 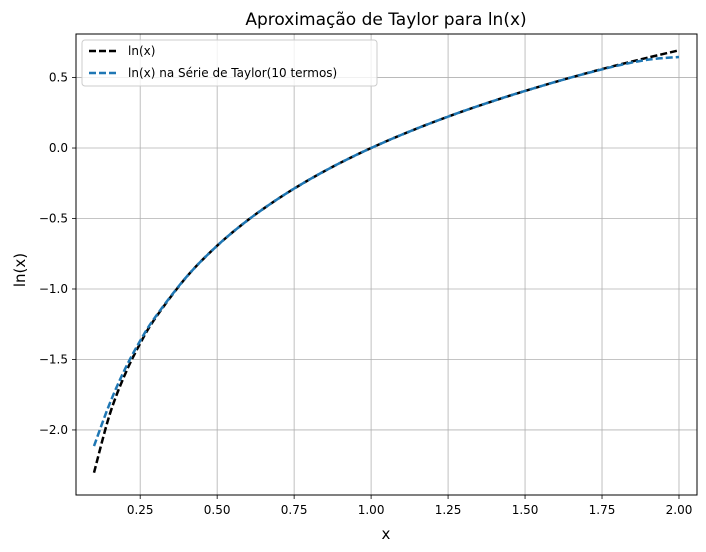 I want to click on x-tick-label: 0.25, so click(x=140, y=510).